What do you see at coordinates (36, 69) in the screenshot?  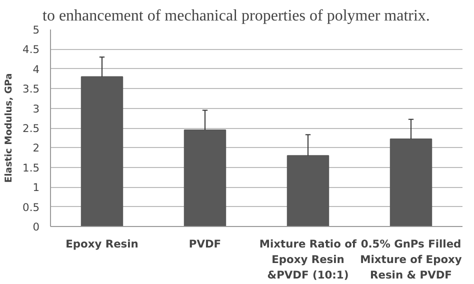 I see `y-tick-label: 4` at bounding box center [36, 69].